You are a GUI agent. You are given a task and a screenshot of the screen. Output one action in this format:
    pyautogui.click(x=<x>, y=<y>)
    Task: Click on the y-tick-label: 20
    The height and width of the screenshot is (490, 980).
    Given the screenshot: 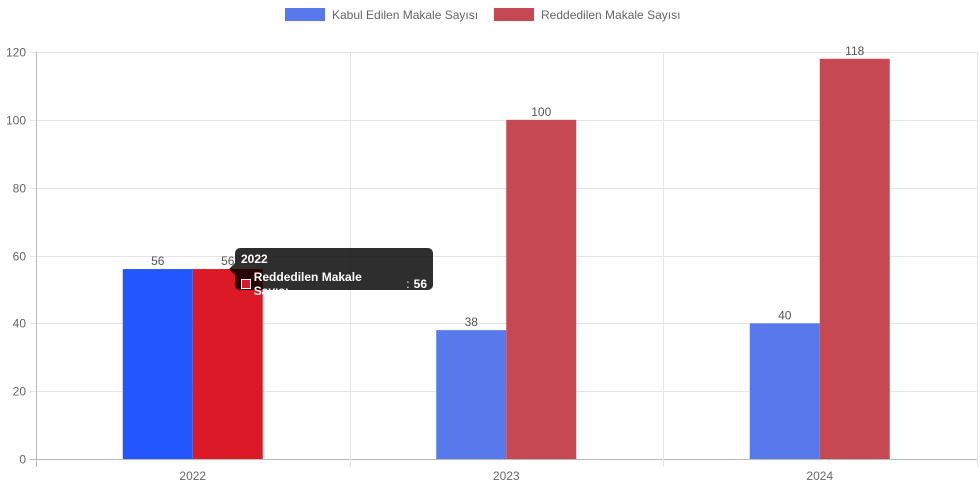 What is the action you would take?
    pyautogui.click(x=20, y=392)
    